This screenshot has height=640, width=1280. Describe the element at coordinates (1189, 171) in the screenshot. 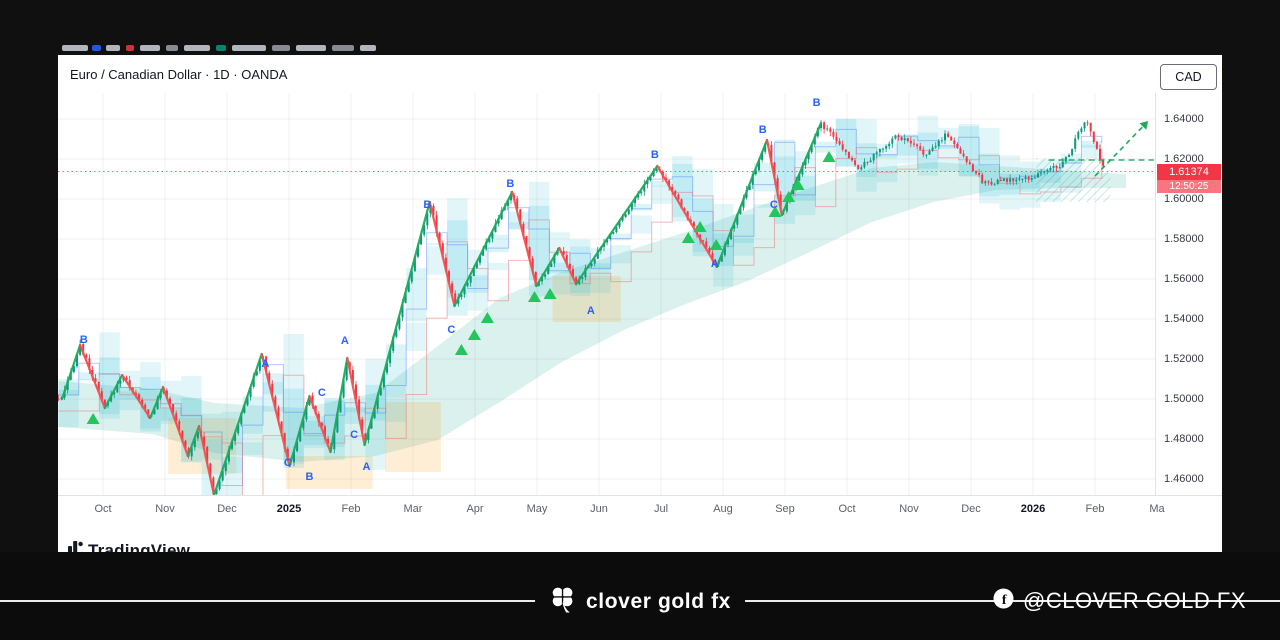

I see `current-price-badge: 1.61374` at that location.